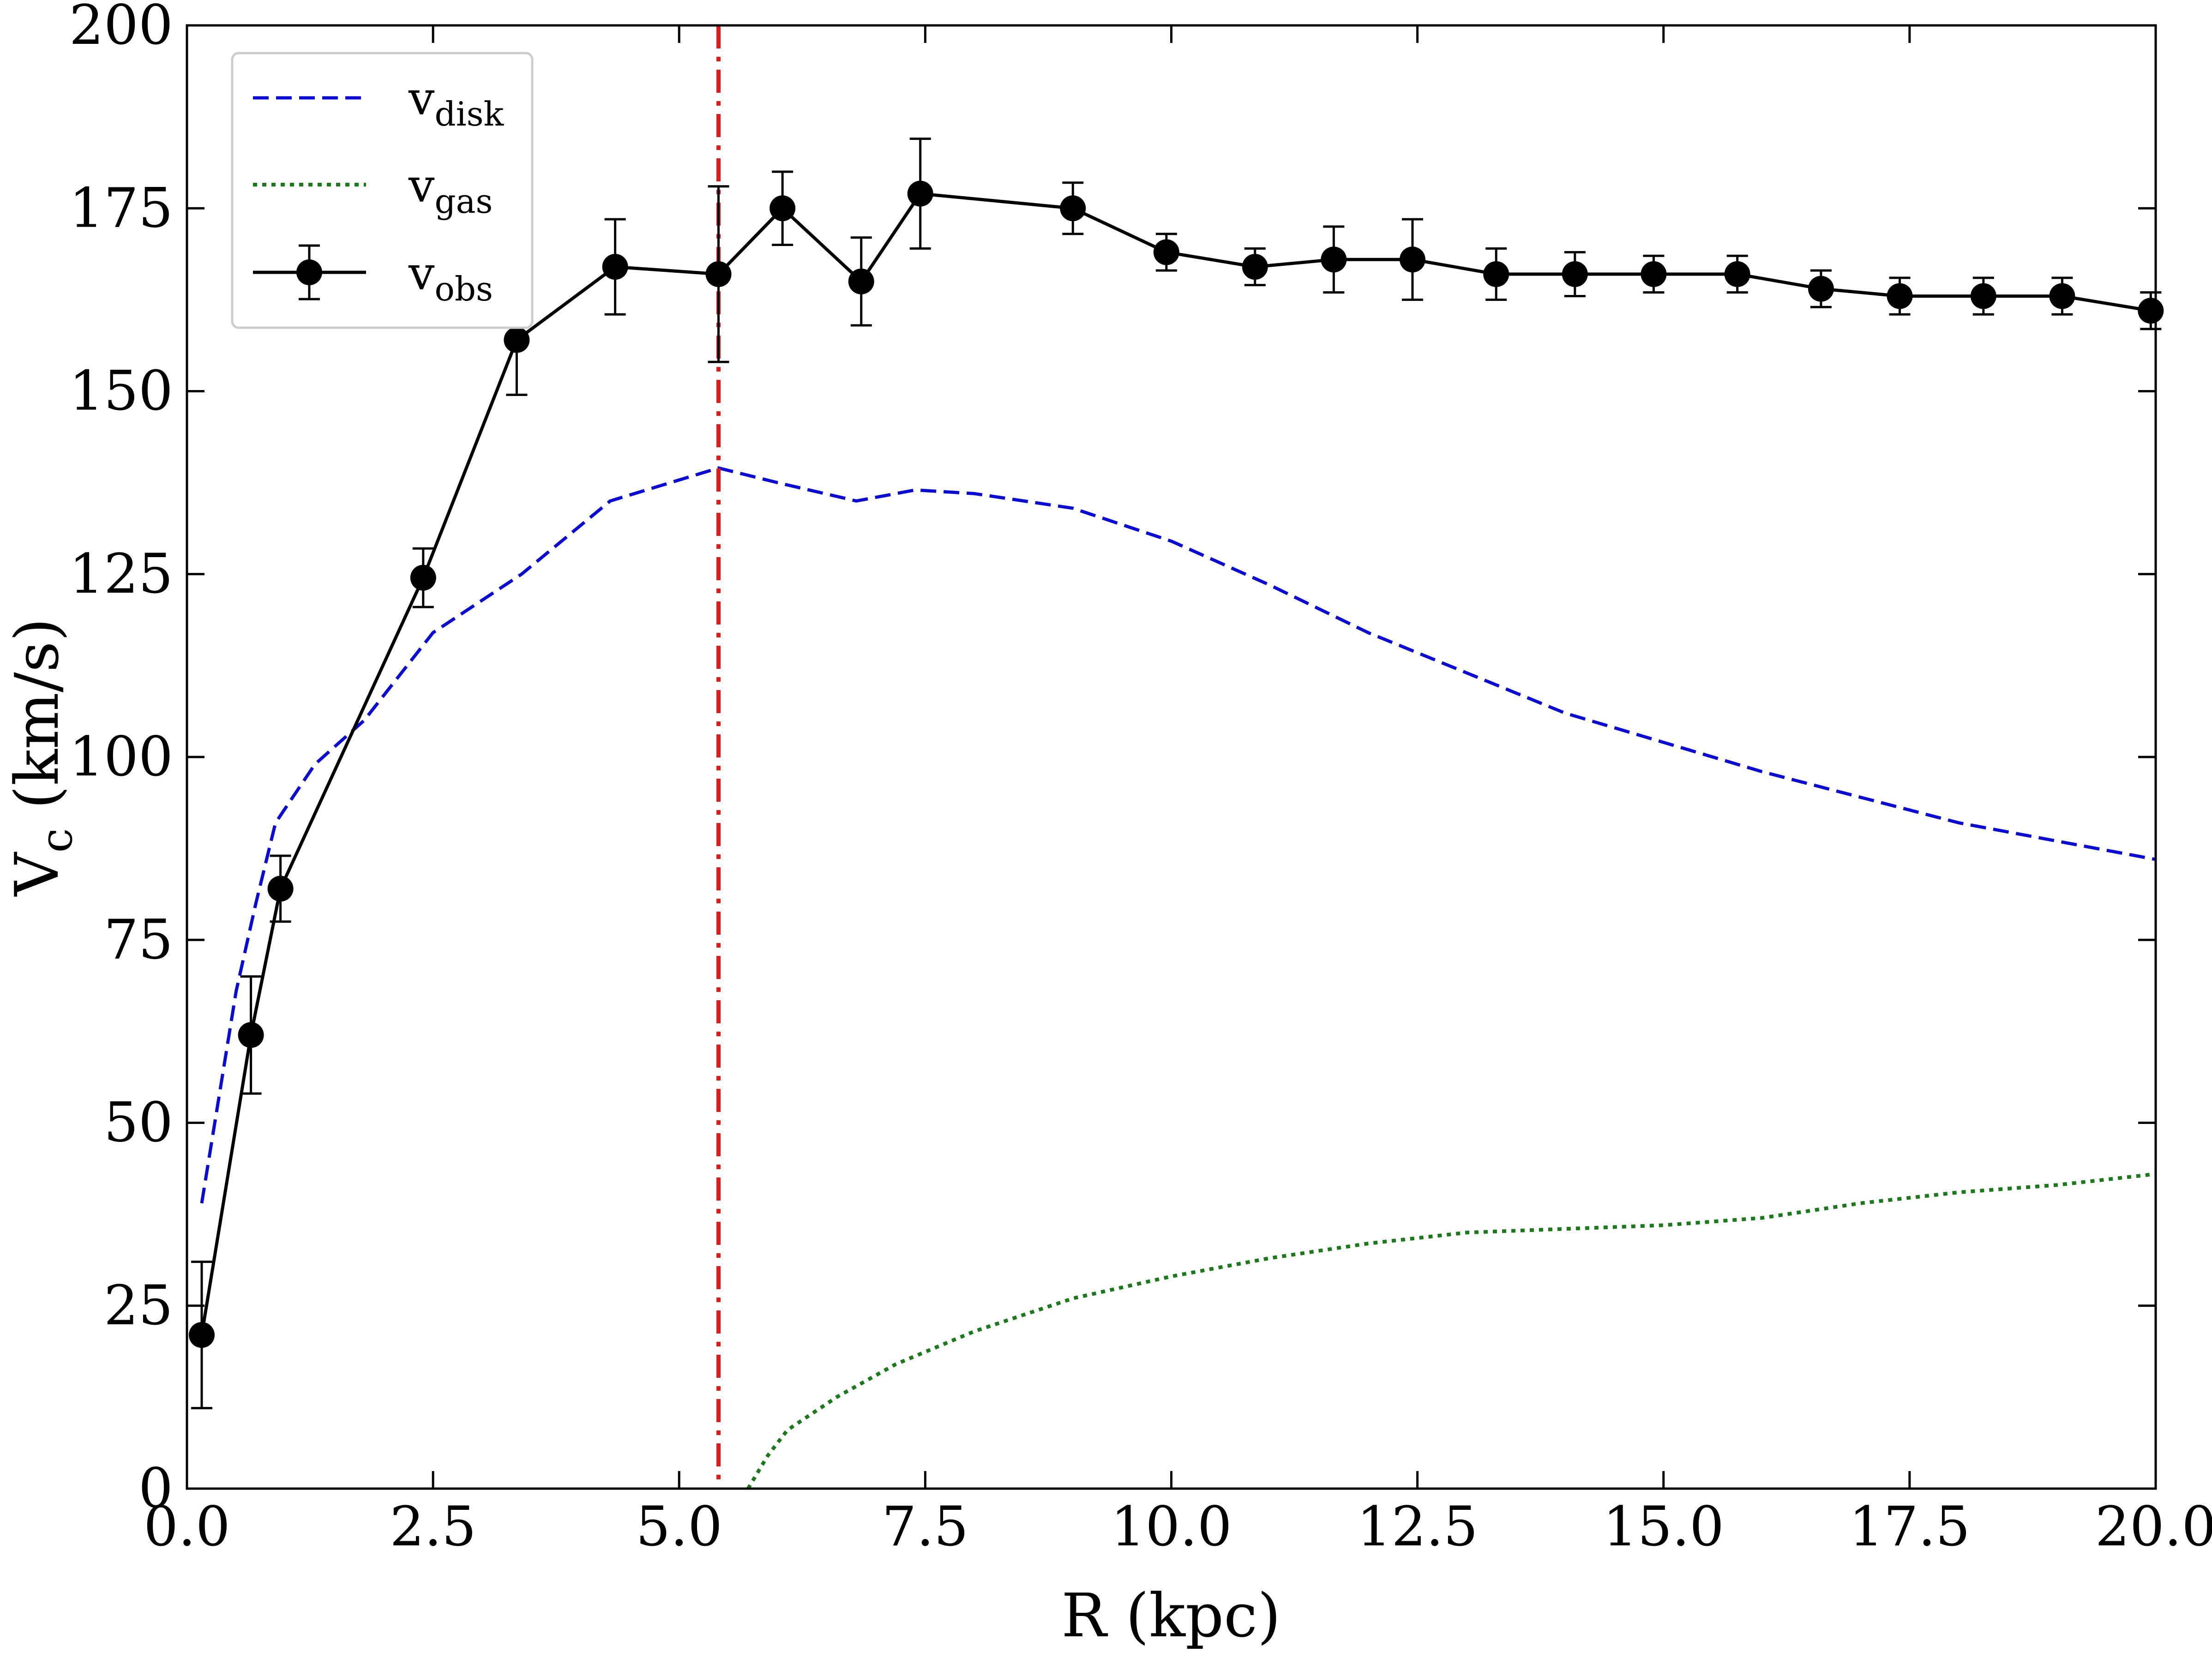  I want to click on y-axis-label-unit: (km/s), so click(37, 723).